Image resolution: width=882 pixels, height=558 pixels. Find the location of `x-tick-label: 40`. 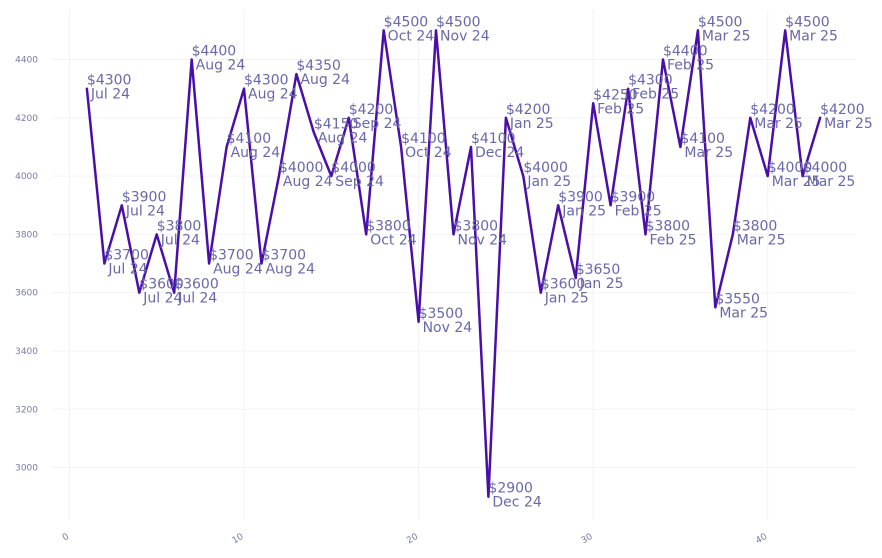

x-tick-label: 40 is located at coordinates (761, 539).